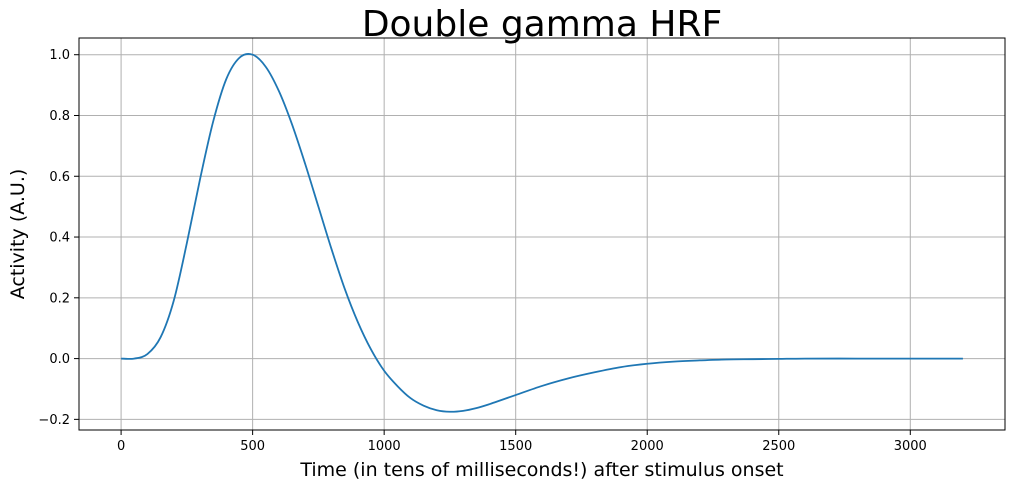  I want to click on y-tick-label: −0.2, so click(54, 420).